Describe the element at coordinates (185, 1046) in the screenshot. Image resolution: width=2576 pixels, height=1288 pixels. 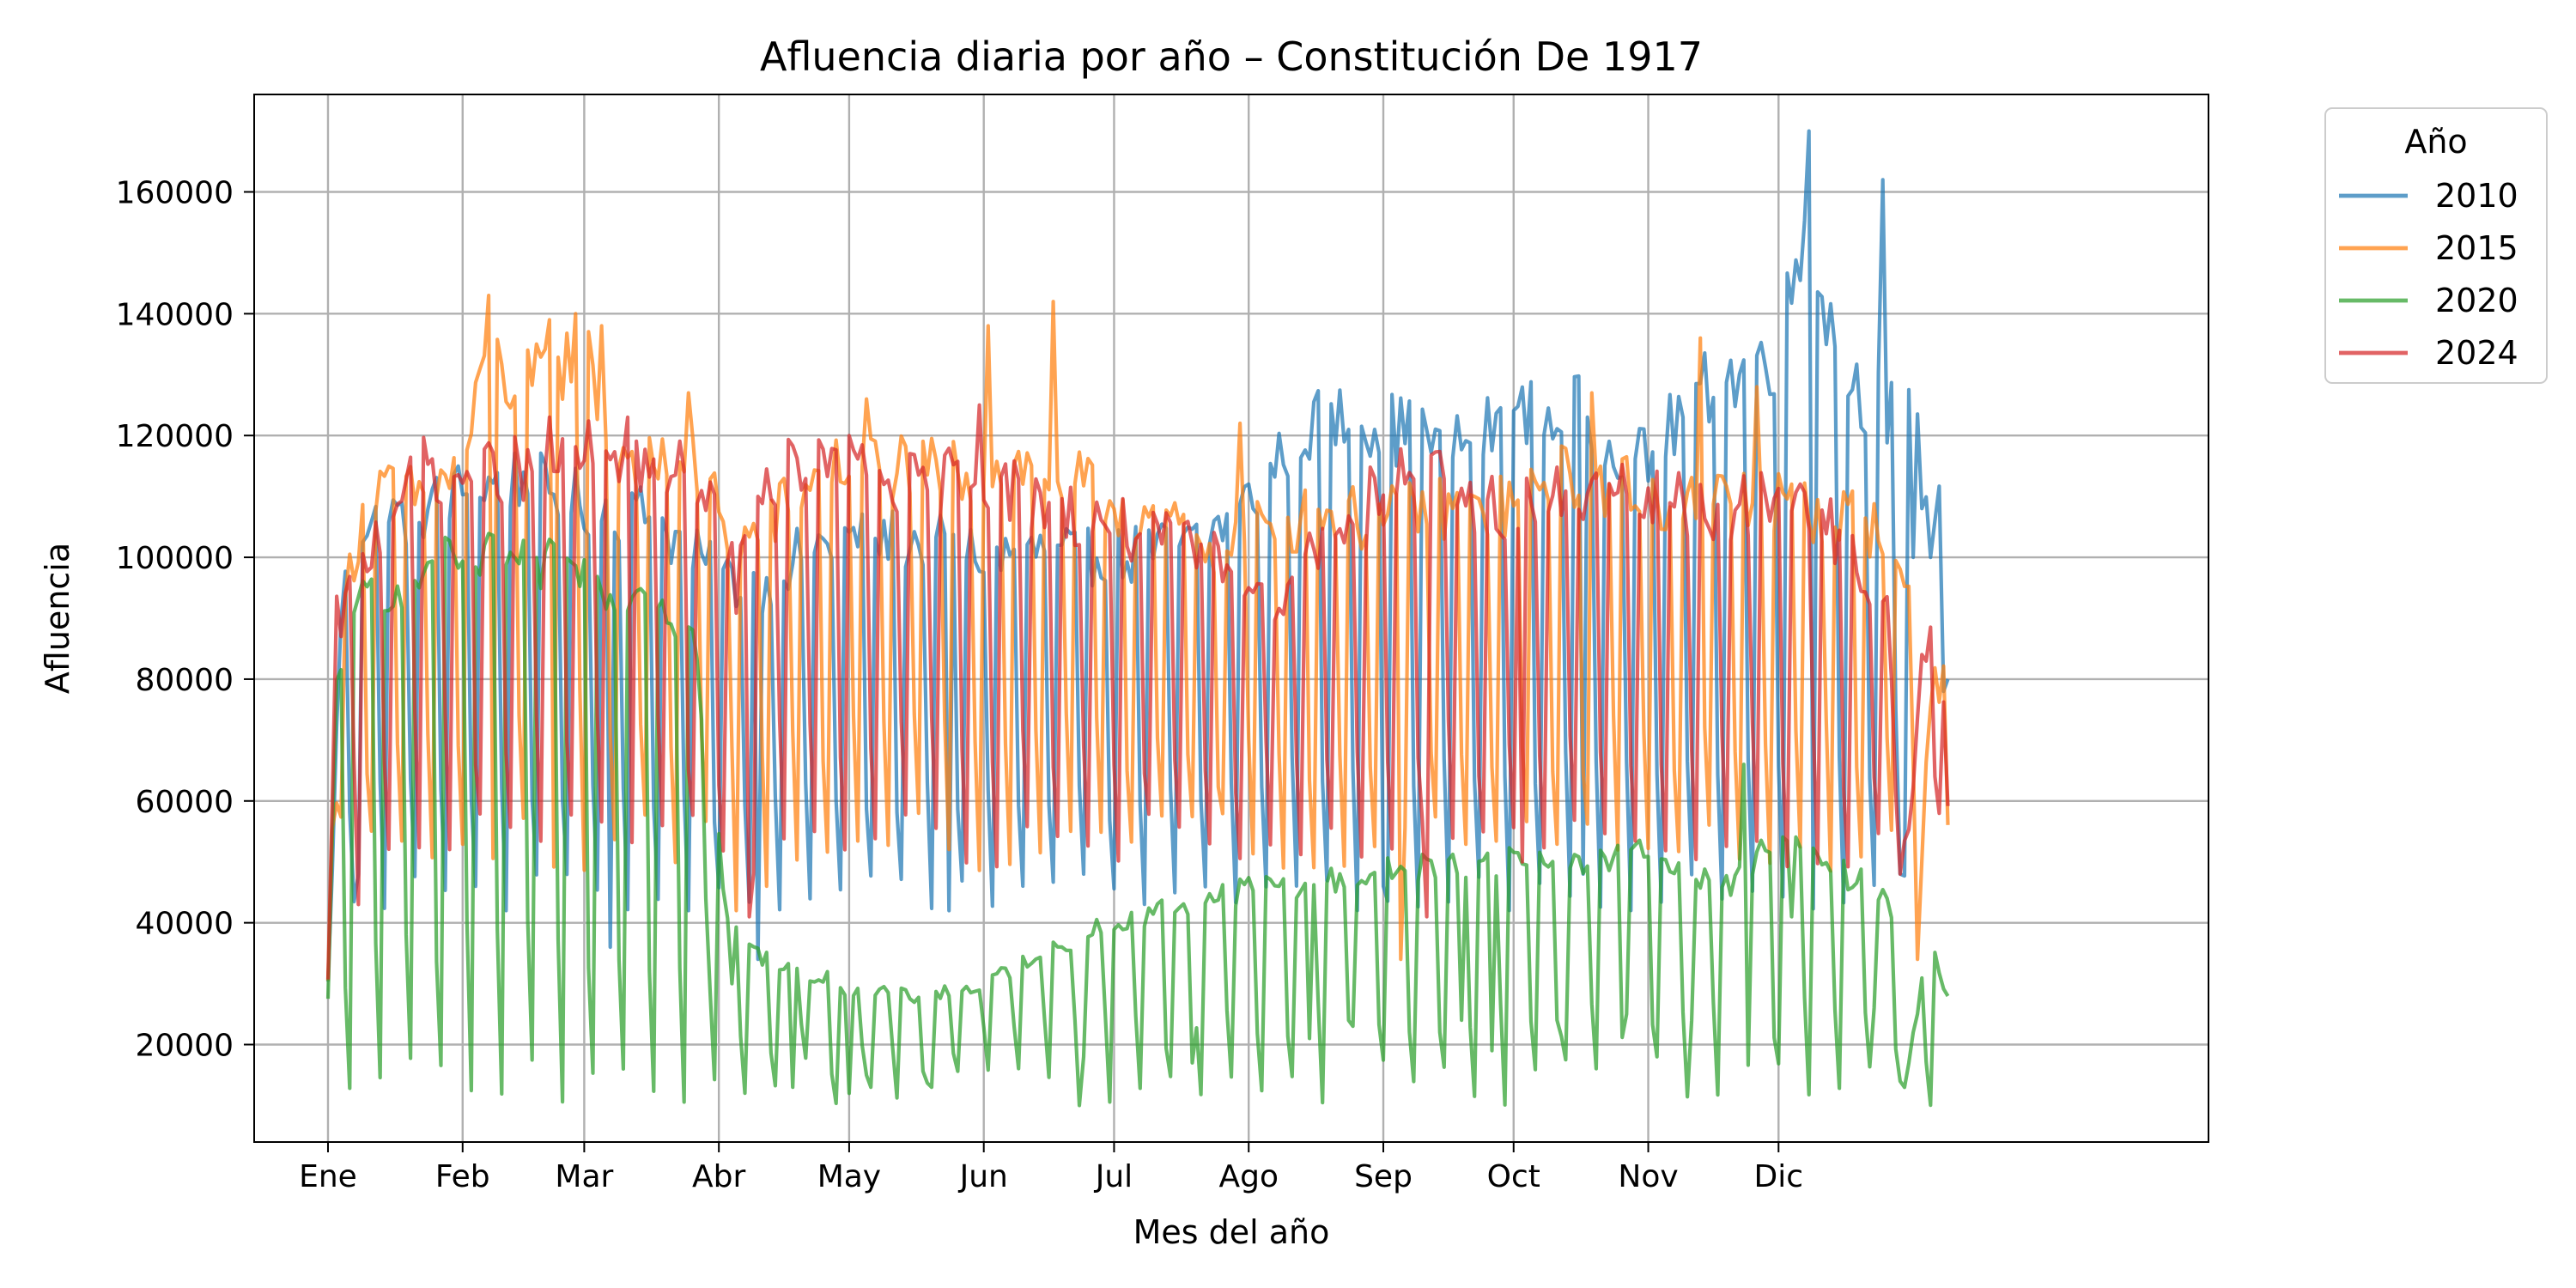
I see `y-tick-label: 20000` at that location.